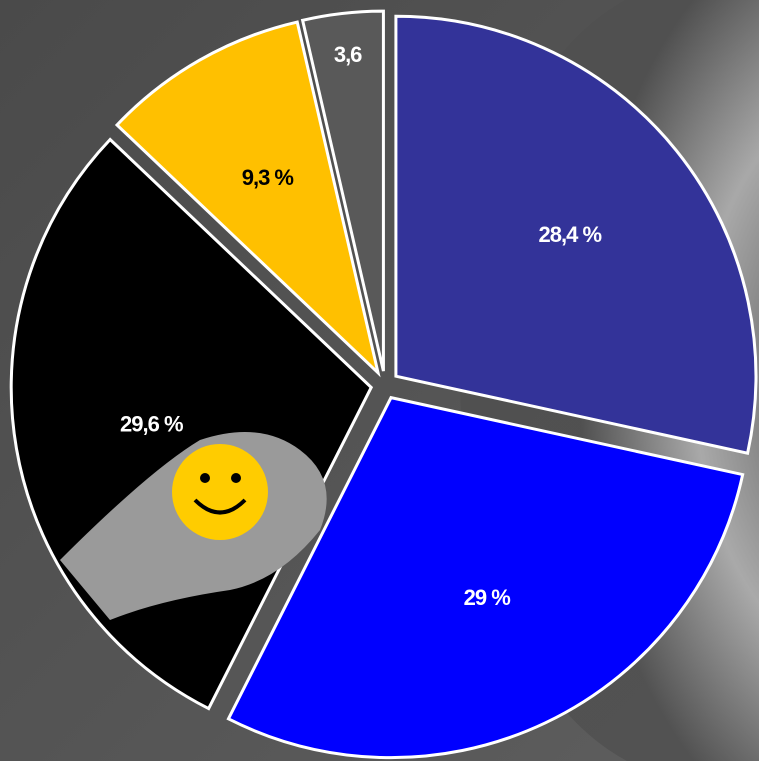 The image size is (759, 761). I want to click on data-label: 3,6, so click(348, 54).